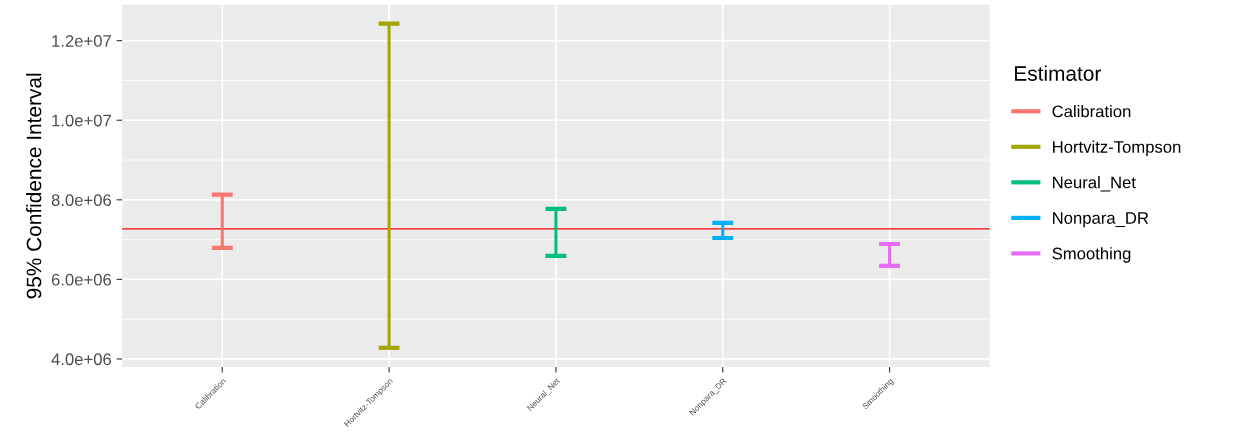 Image resolution: width=1234 pixels, height=441 pixels. I want to click on legend-title: Estimator, so click(1058, 73).